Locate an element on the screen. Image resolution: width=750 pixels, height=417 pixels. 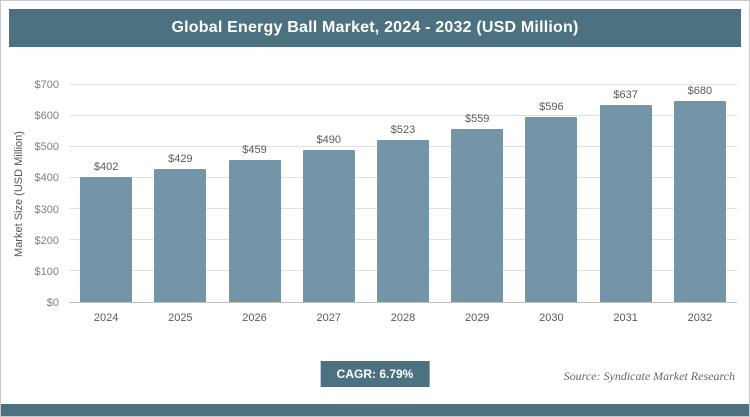
bar-column: $559 2029 is located at coordinates (477, 204).